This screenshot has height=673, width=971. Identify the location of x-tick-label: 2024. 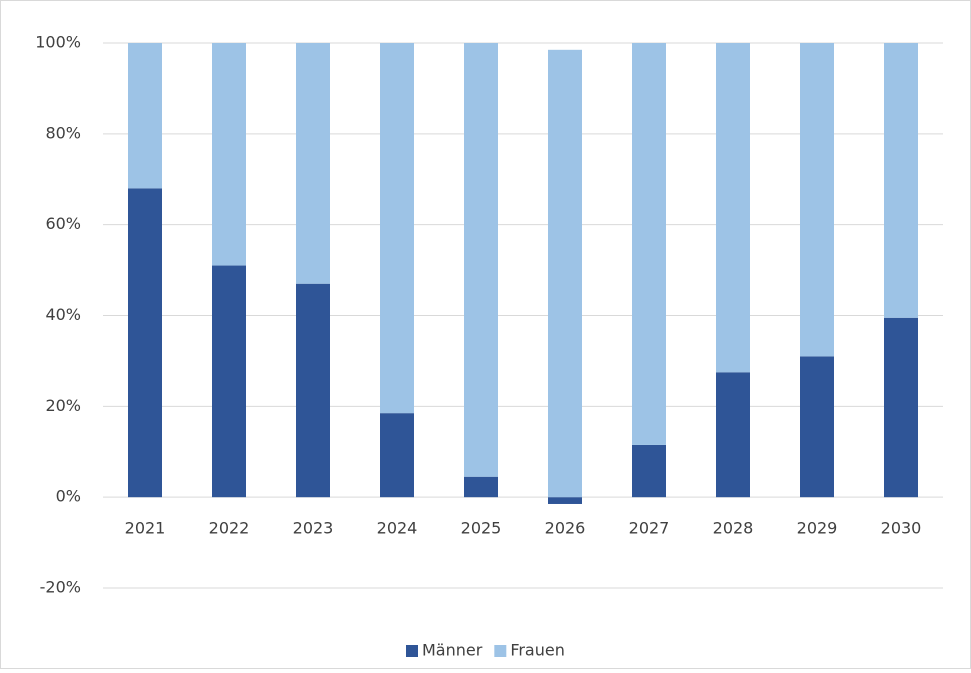
(397, 528).